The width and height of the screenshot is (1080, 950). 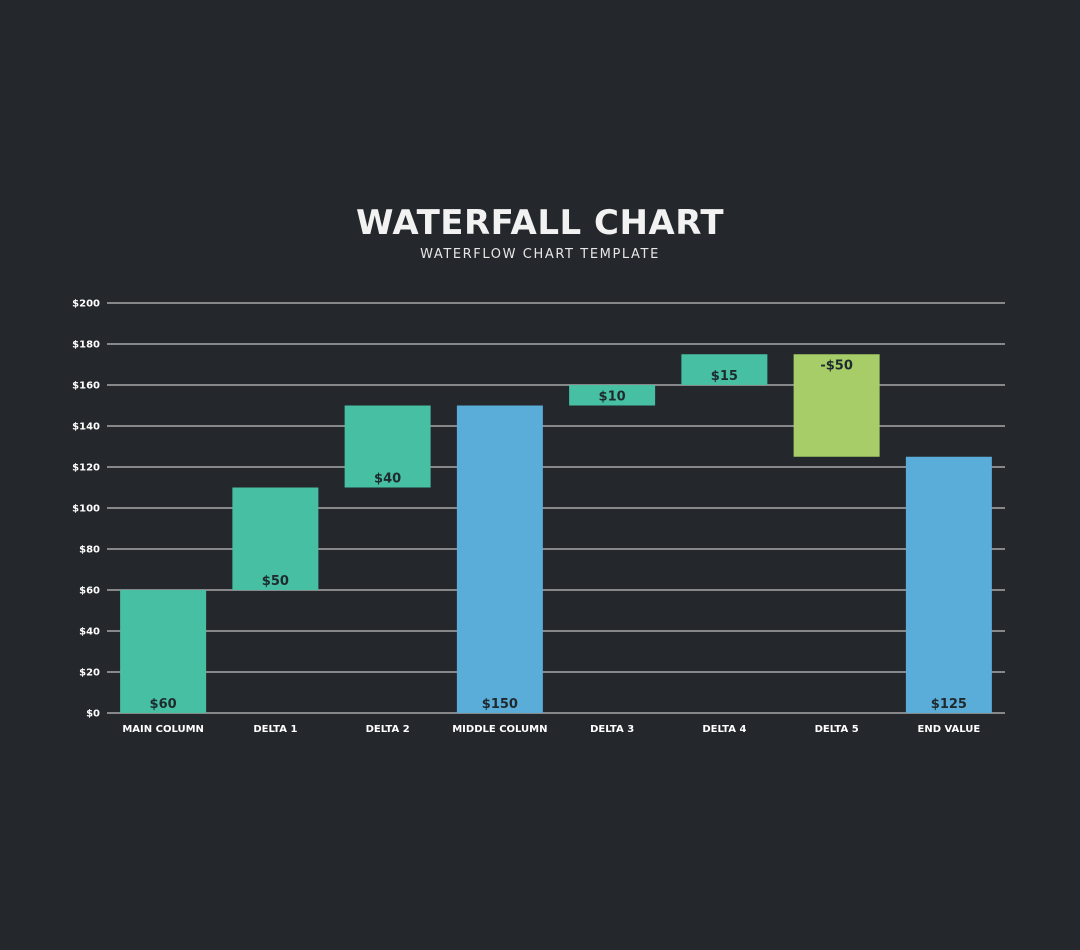 I want to click on y-tick-label: $80, so click(x=89, y=550).